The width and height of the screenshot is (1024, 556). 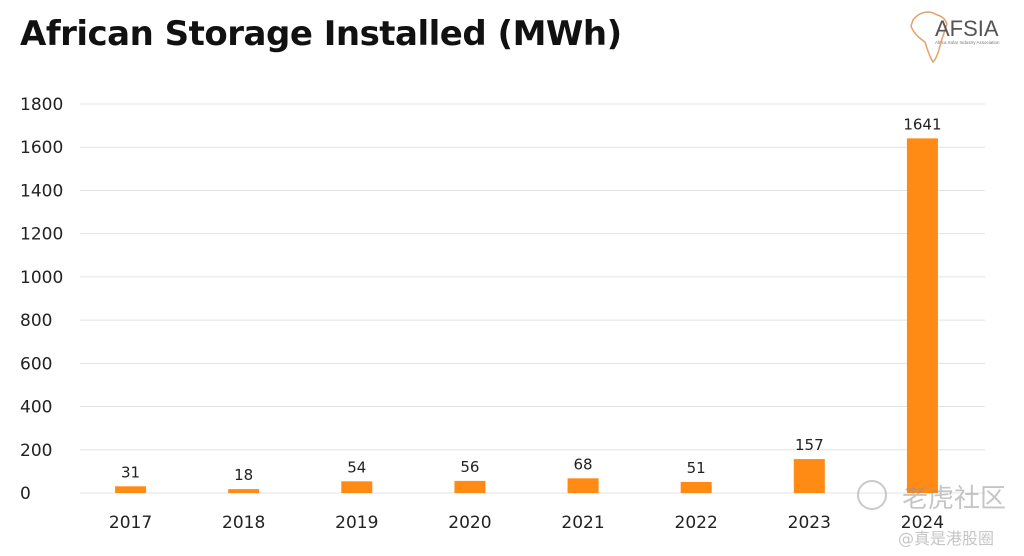 I want to click on afsia-logo: AFSIA Africa Solar Industry Association, so click(x=955, y=37).